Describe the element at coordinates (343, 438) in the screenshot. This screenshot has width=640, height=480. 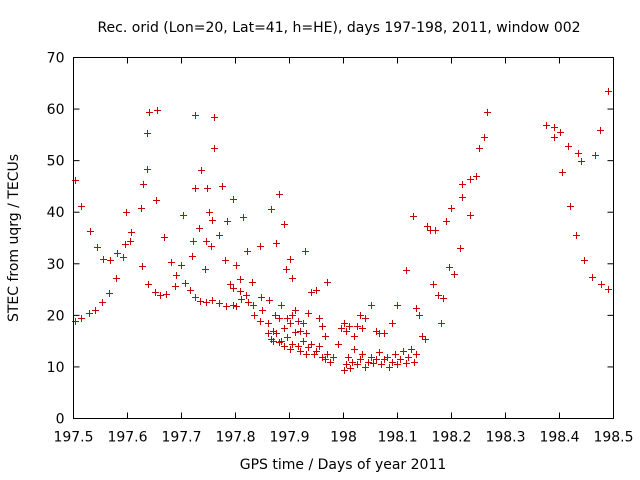
I see `x-tick-label: 198` at that location.